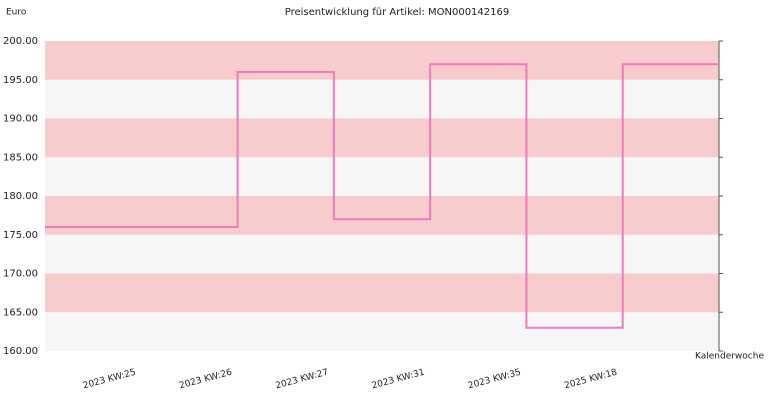  What do you see at coordinates (20, 119) in the screenshot?
I see `y-tick-label: 190.00` at bounding box center [20, 119].